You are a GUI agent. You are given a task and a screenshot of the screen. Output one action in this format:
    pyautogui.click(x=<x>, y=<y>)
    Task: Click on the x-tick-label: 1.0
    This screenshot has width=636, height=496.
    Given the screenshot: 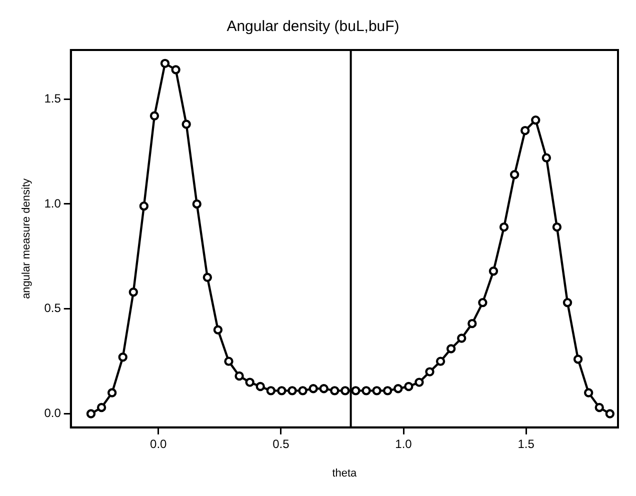 What is the action you would take?
    pyautogui.click(x=403, y=443)
    